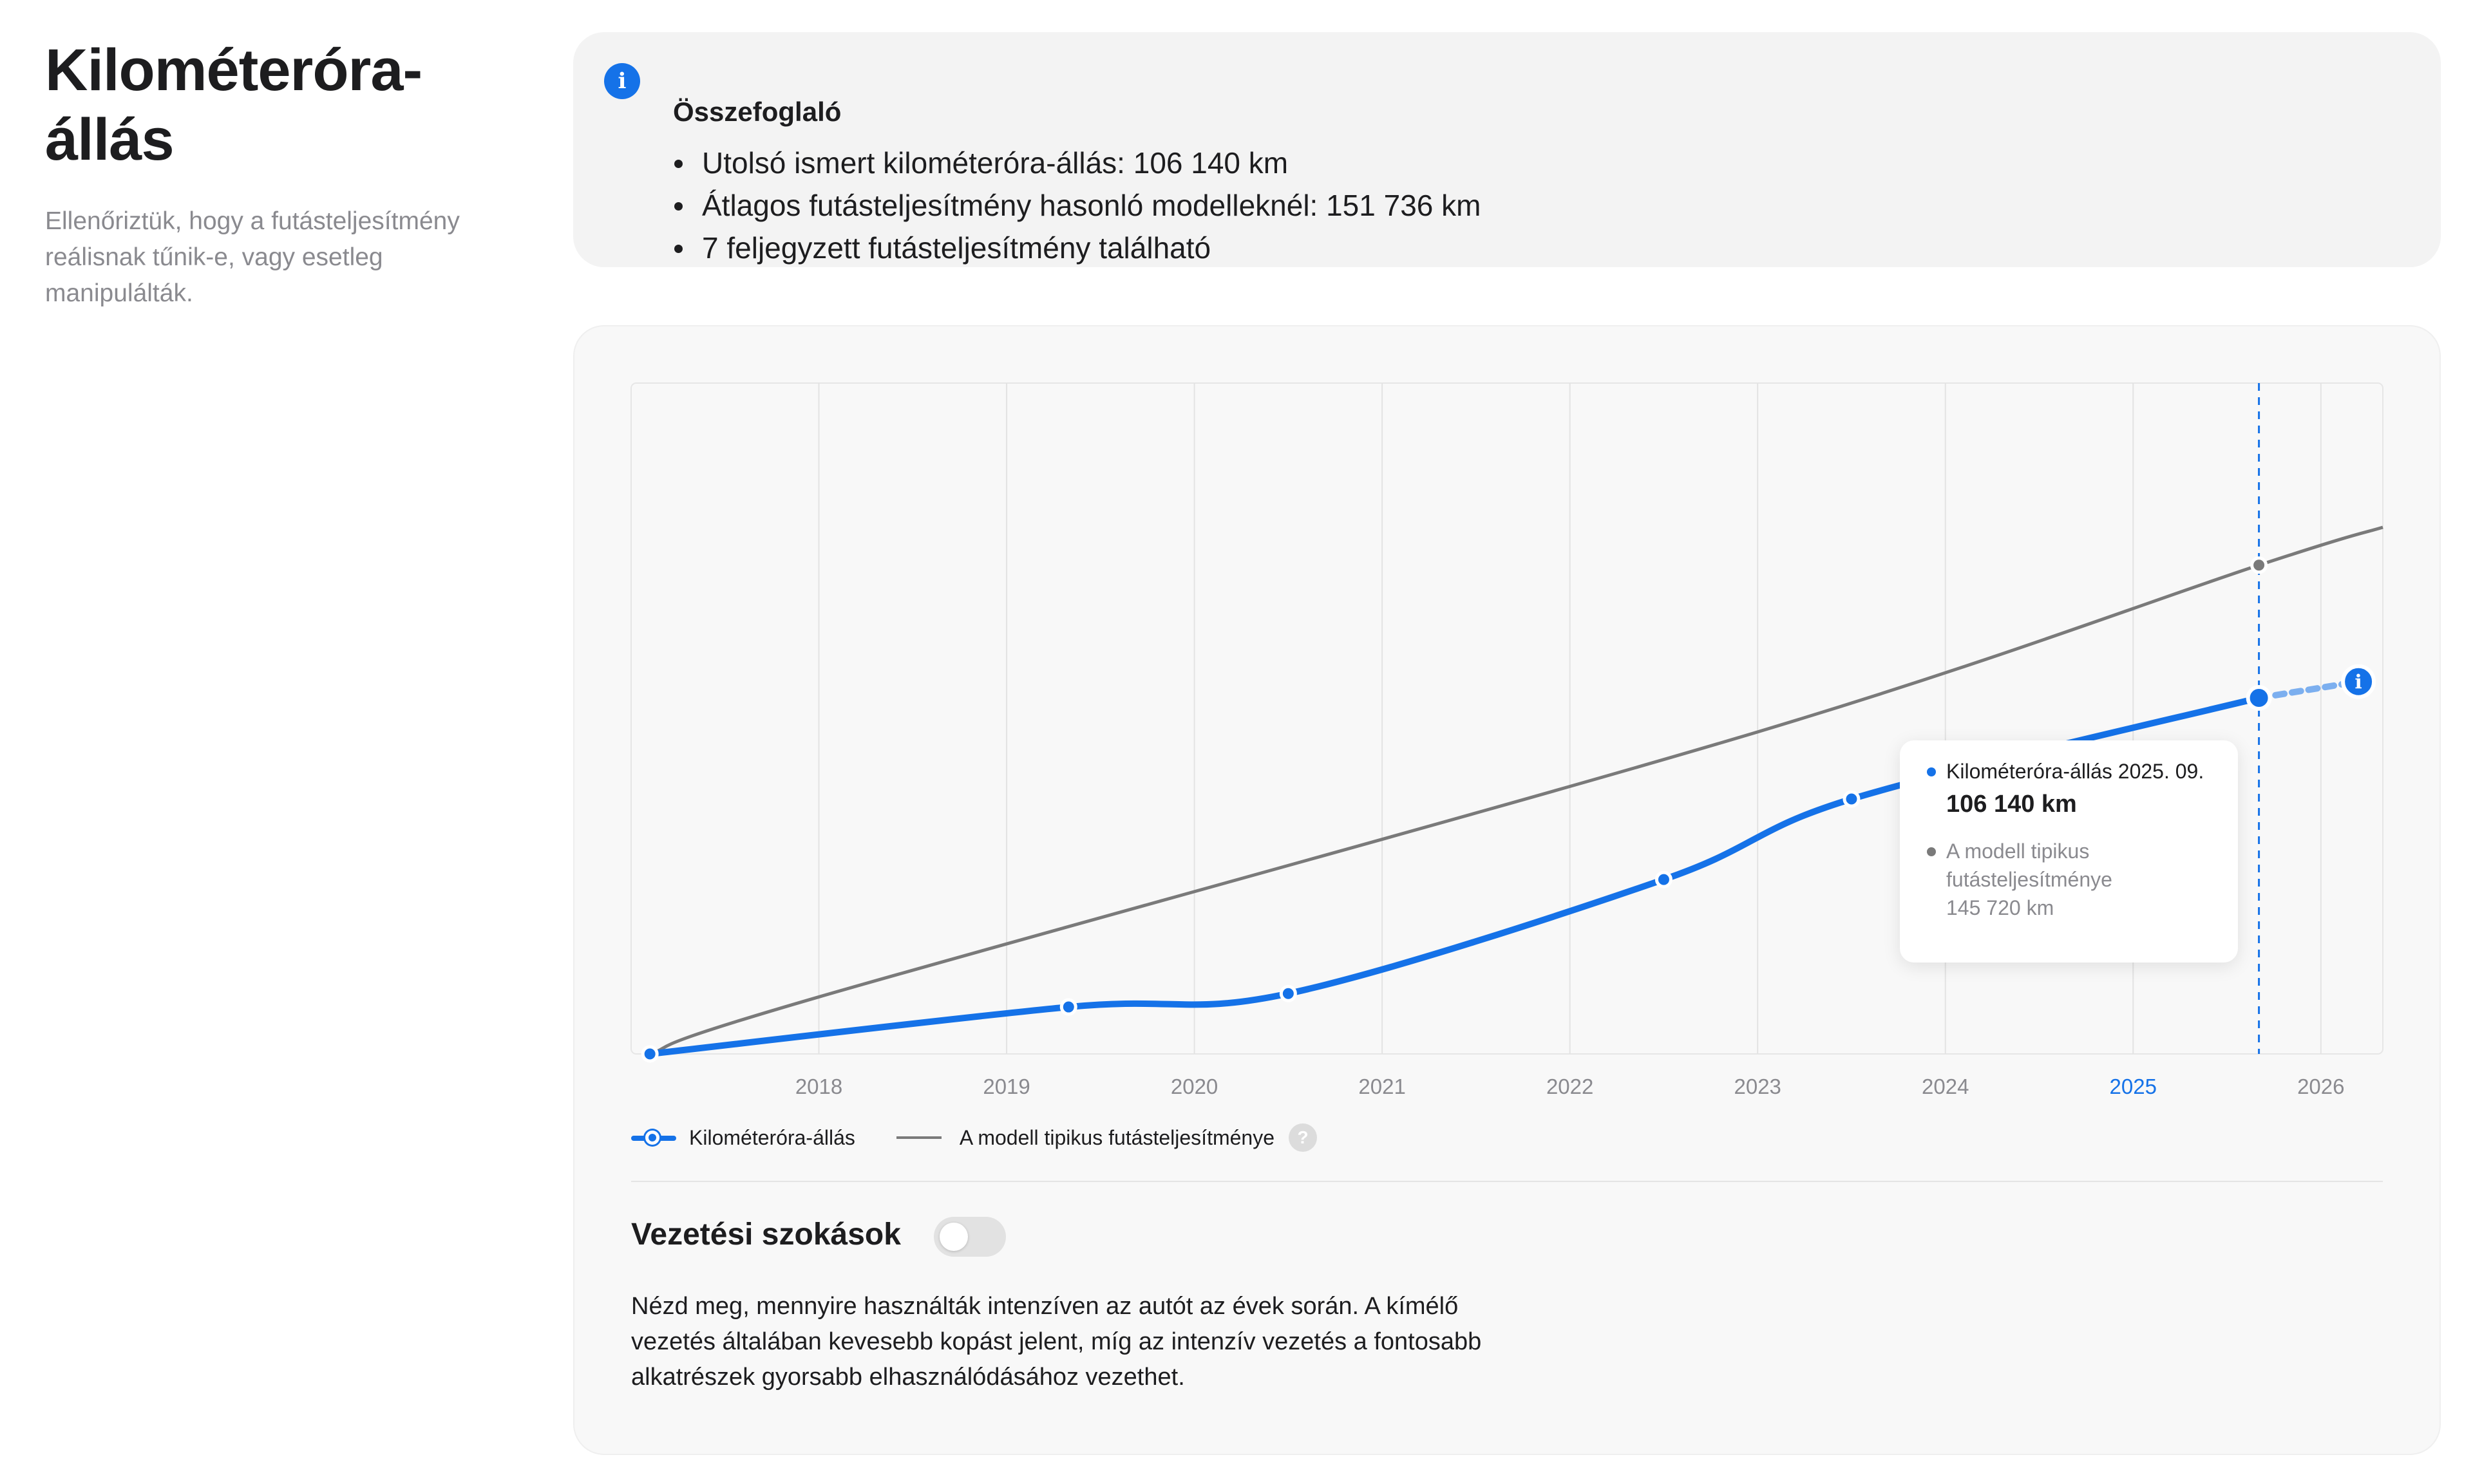 Image resolution: width=2473 pixels, height=1484 pixels. I want to click on toggle-knob, so click(954, 1237).